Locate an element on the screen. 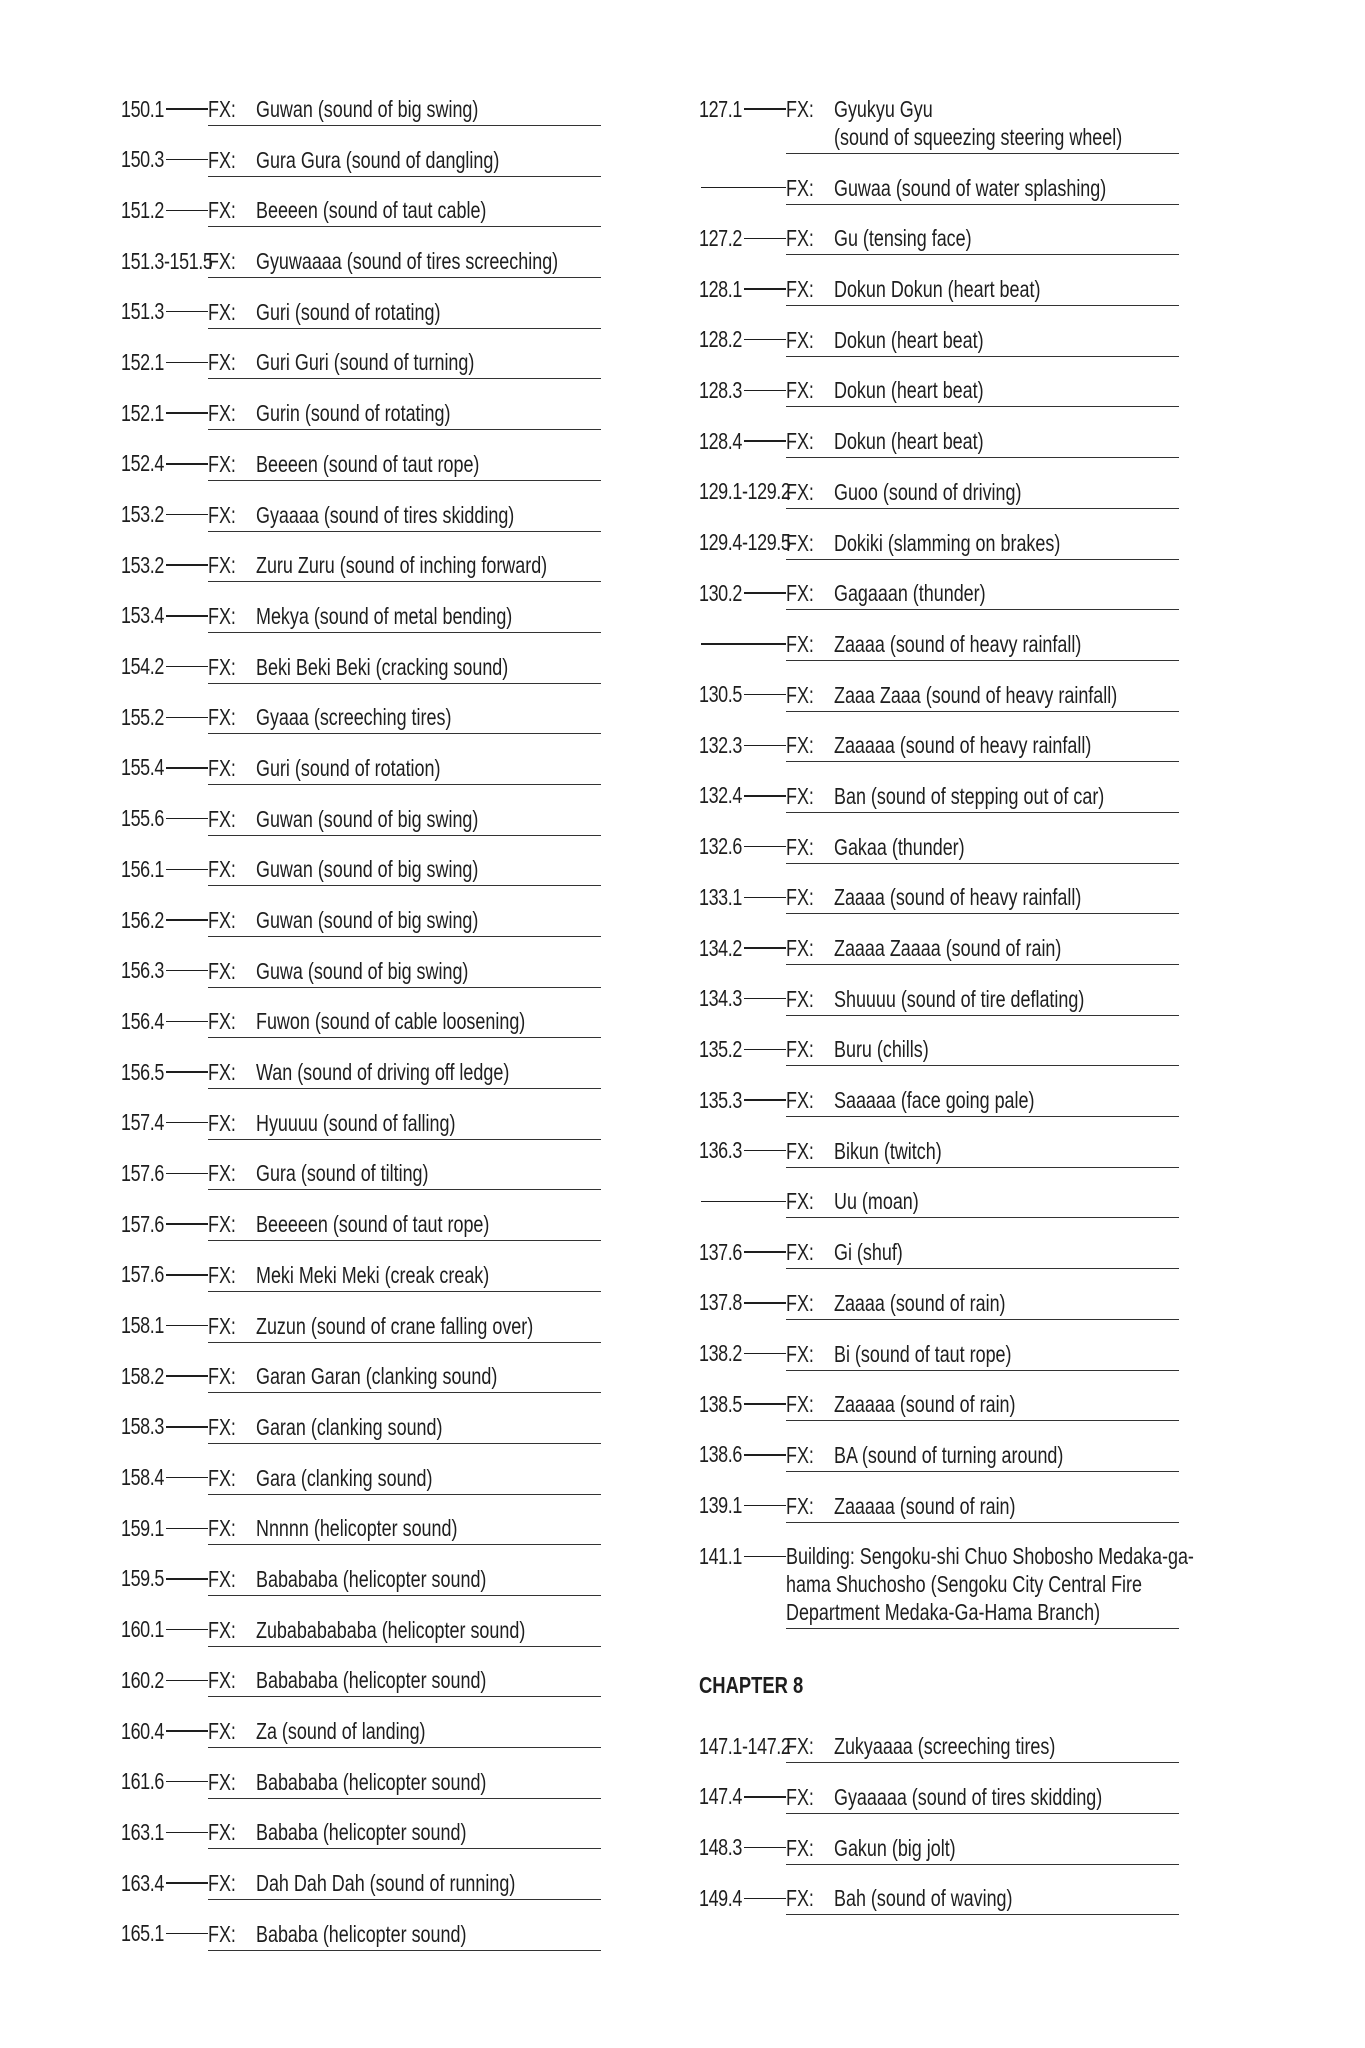  page-panel-number: 157.4 is located at coordinates (142, 1122).